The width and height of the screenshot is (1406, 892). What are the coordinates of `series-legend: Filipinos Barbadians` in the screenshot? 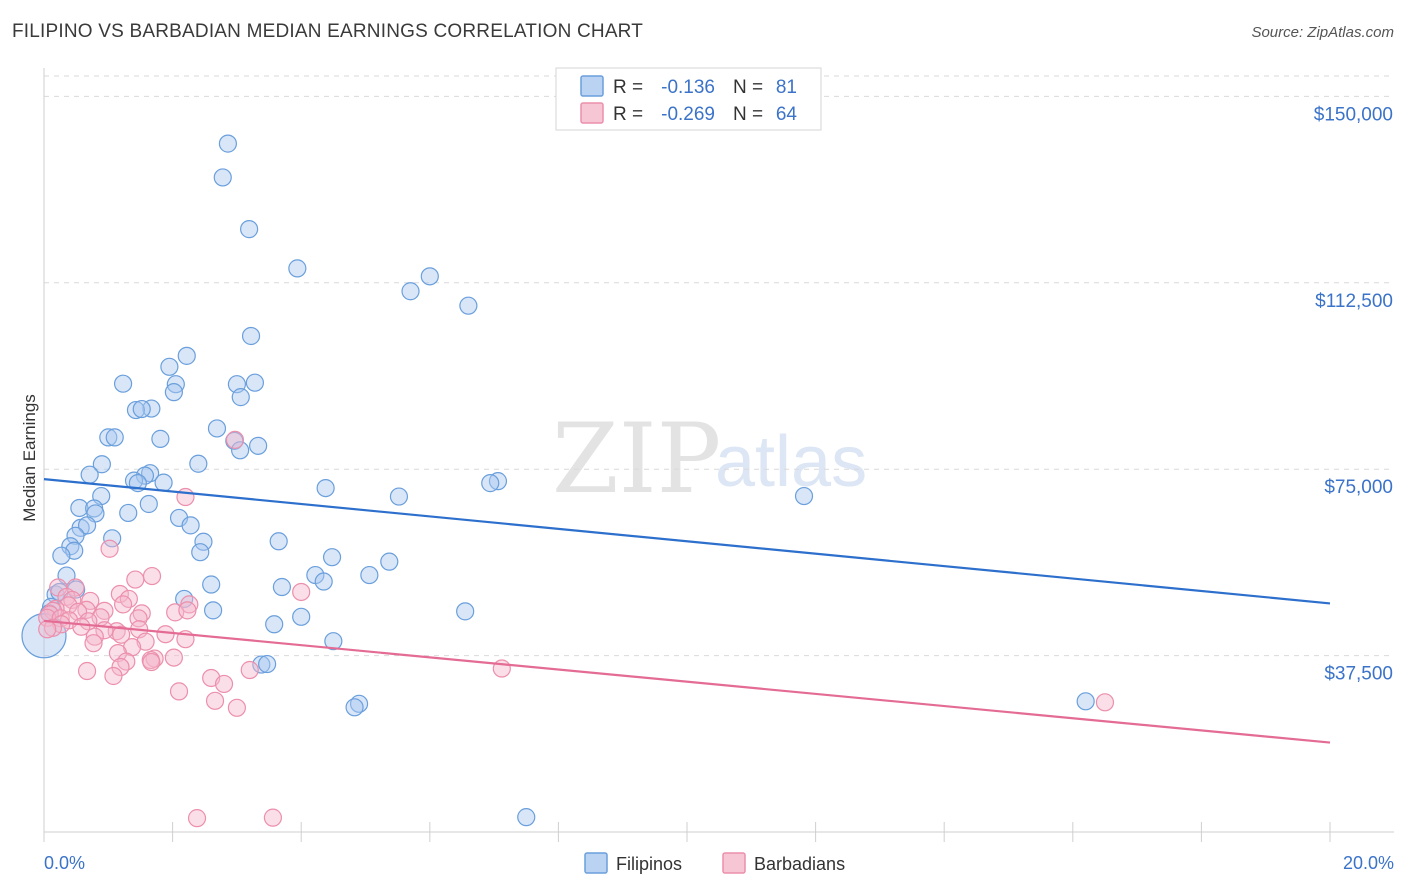 It's located at (714, 863).